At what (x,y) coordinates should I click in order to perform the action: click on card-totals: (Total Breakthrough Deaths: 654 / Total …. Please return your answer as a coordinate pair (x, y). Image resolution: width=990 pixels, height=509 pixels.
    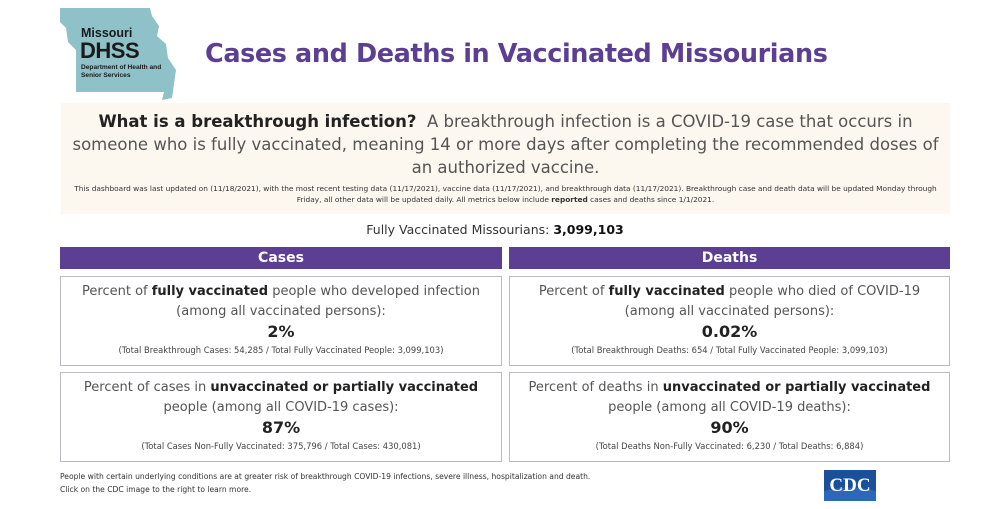
    Looking at the image, I should click on (729, 350).